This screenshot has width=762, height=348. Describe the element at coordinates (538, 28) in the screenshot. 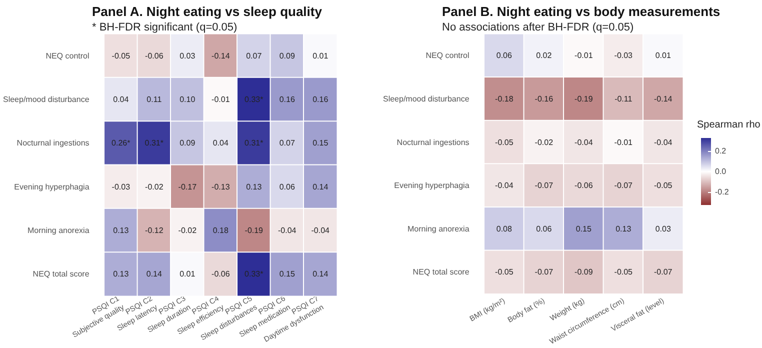

I see `chart-subtitle: No associations after BH-FDR (q=0.05)` at that location.